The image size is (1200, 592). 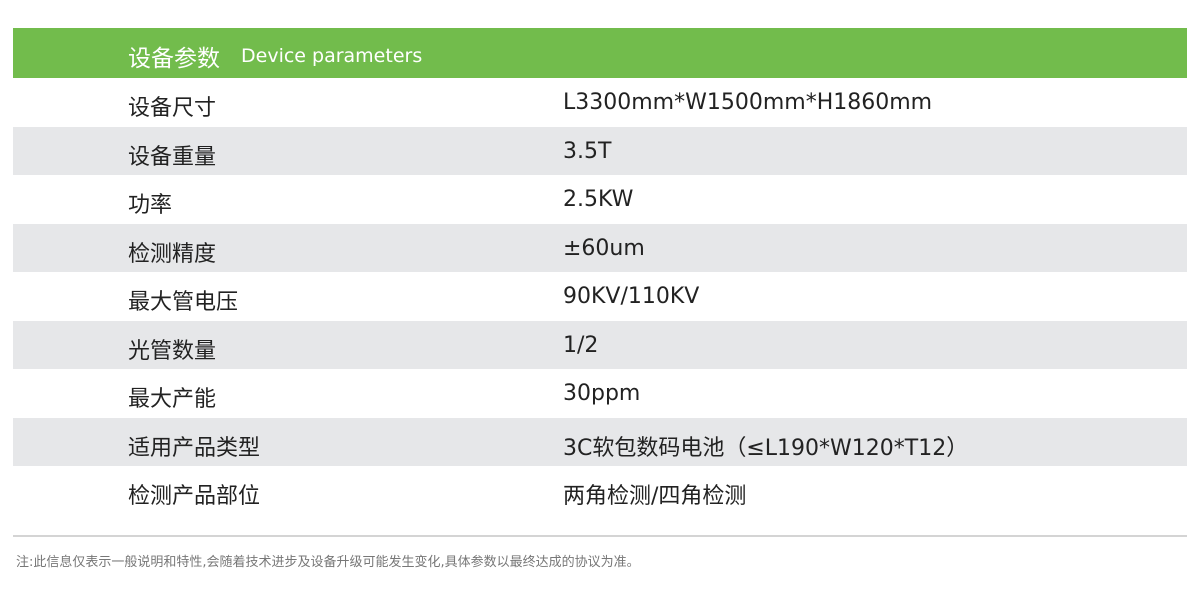 I want to click on param-value: 90KV/110KV, so click(x=631, y=296).